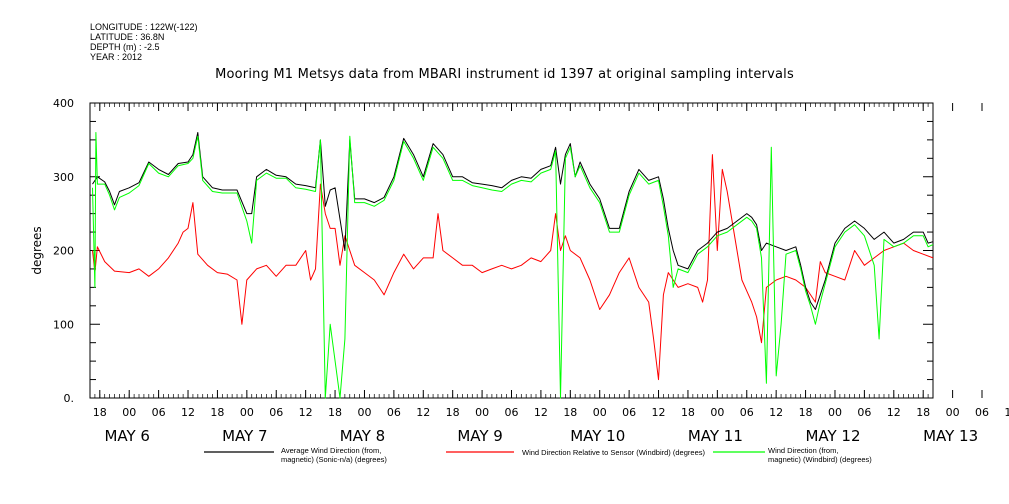 This screenshot has width=1009, height=504. What do you see at coordinates (69, 398) in the screenshot?
I see `y-tick-label: 0.` at bounding box center [69, 398].